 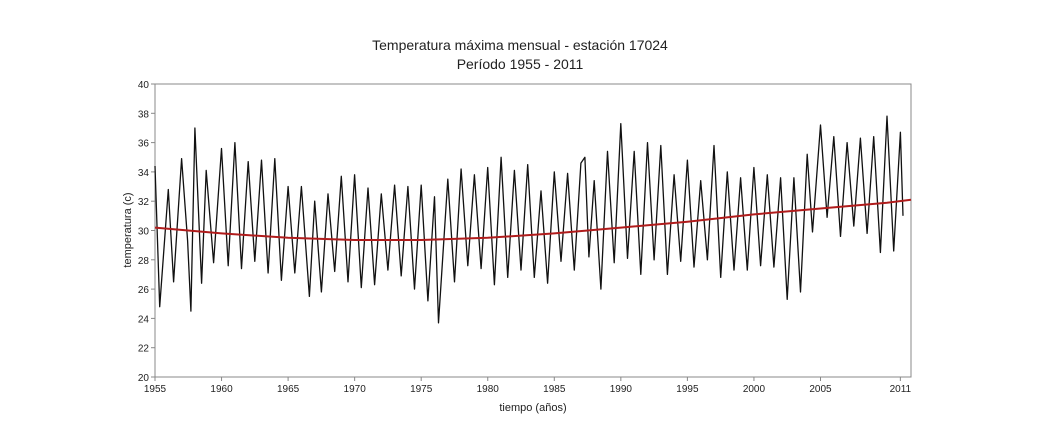 I want to click on x-tick-label: 1955, so click(x=155, y=389).